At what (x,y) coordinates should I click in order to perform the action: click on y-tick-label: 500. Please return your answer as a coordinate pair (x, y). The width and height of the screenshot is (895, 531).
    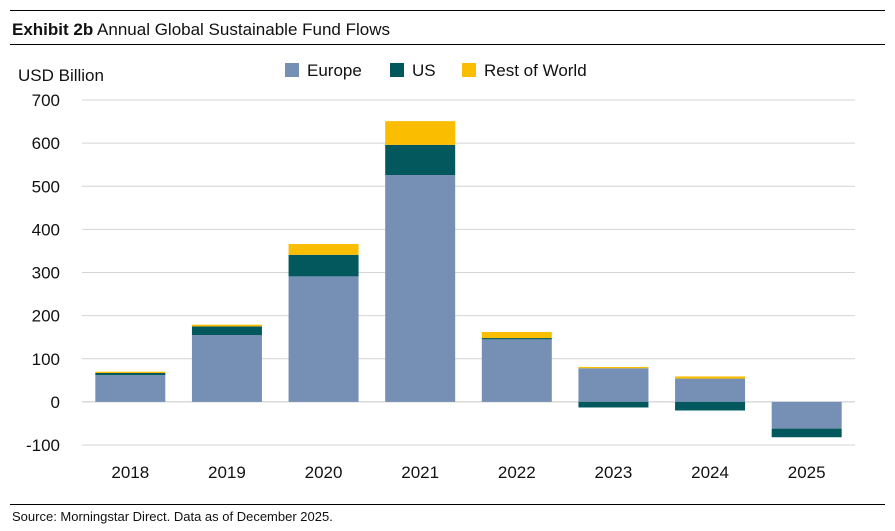
    Looking at the image, I should click on (46, 186).